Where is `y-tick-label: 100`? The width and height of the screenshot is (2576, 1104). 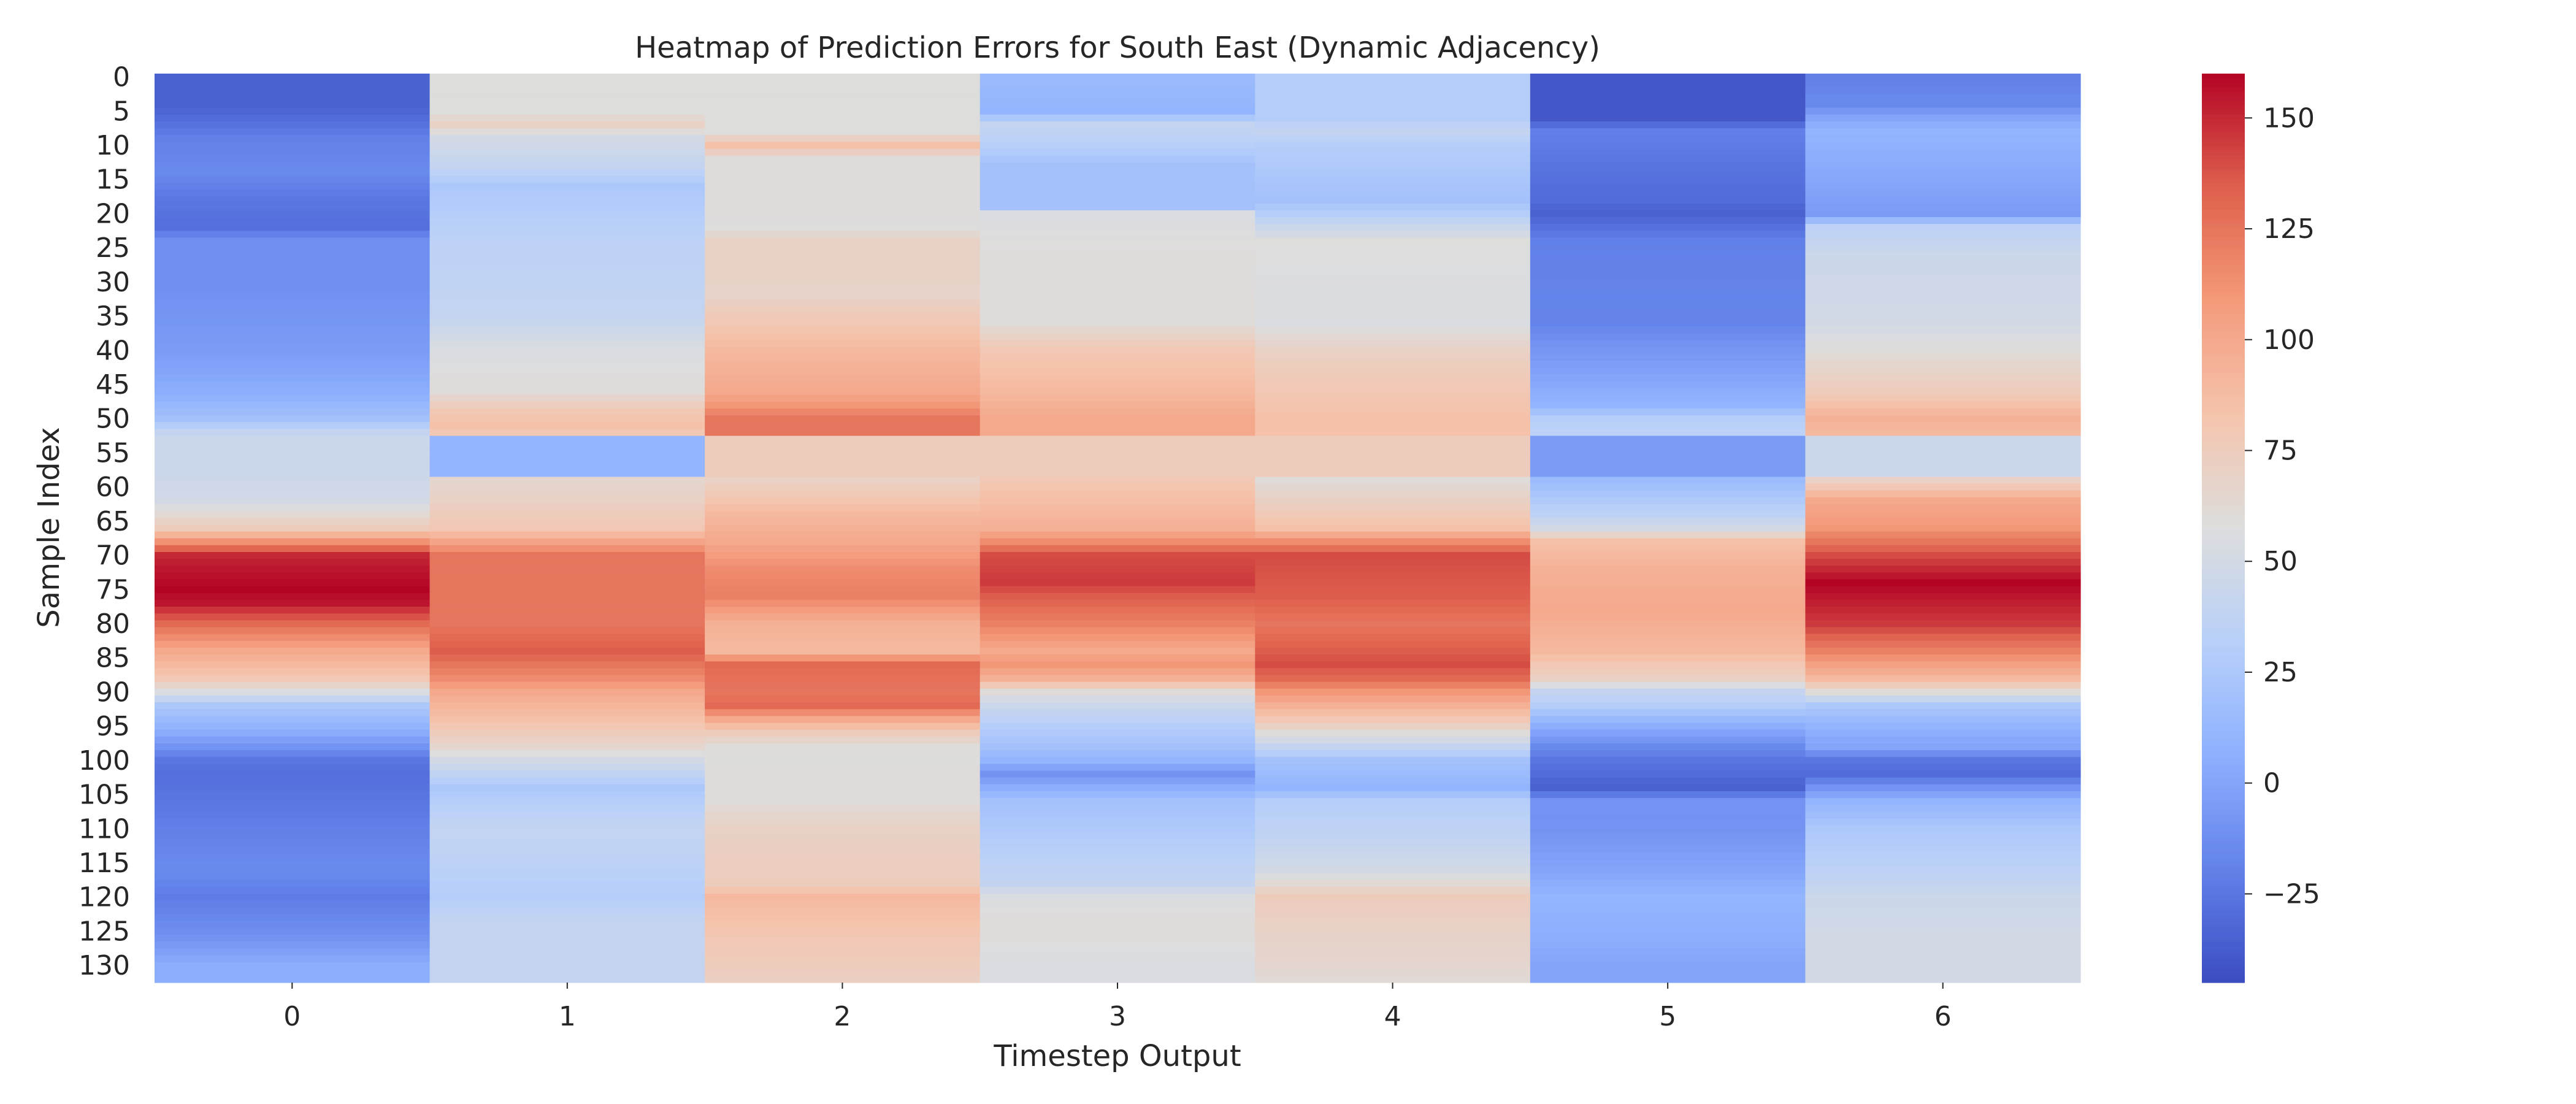 y-tick-label: 100 is located at coordinates (104, 760).